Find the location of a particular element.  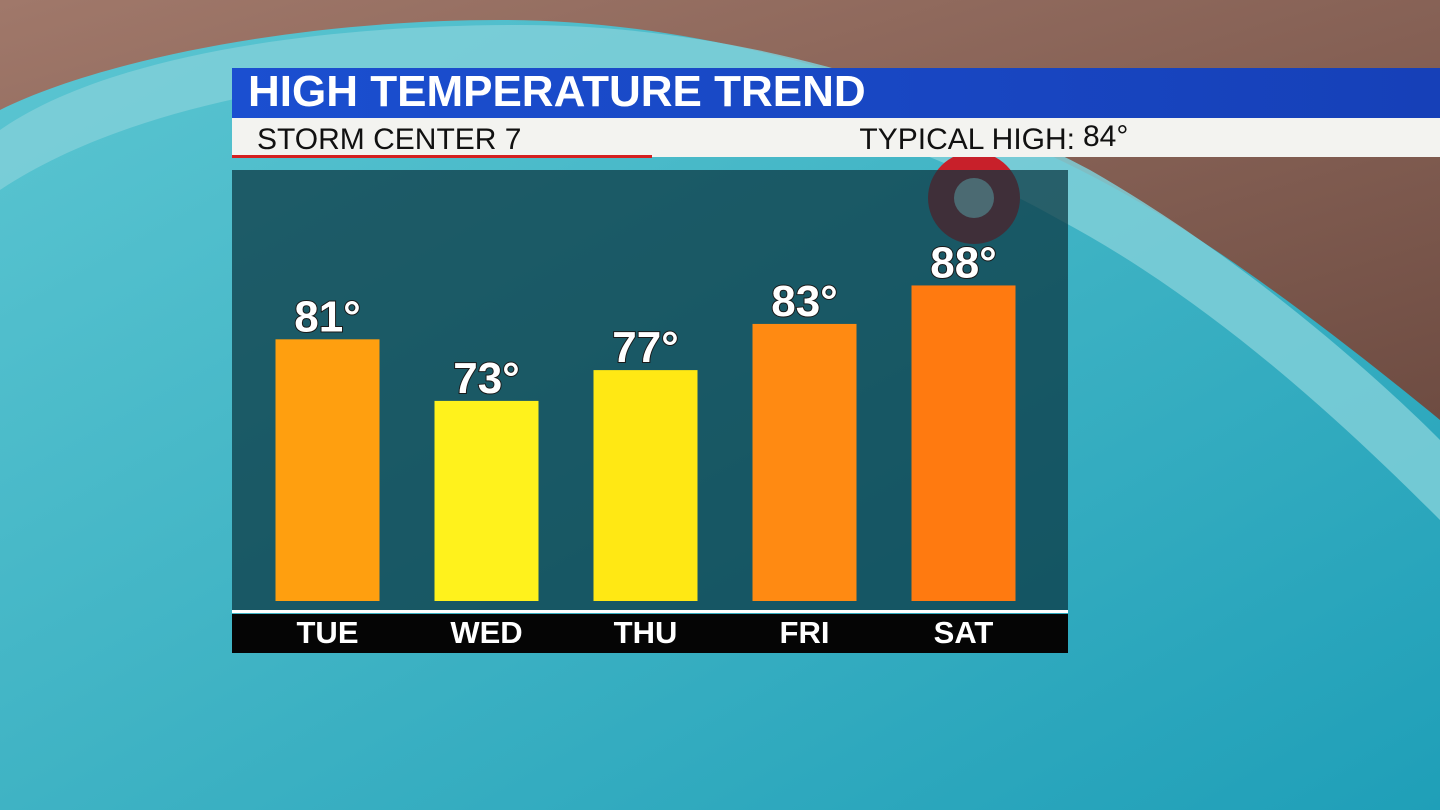

typical-high-value: 84° is located at coordinates (1105, 136).